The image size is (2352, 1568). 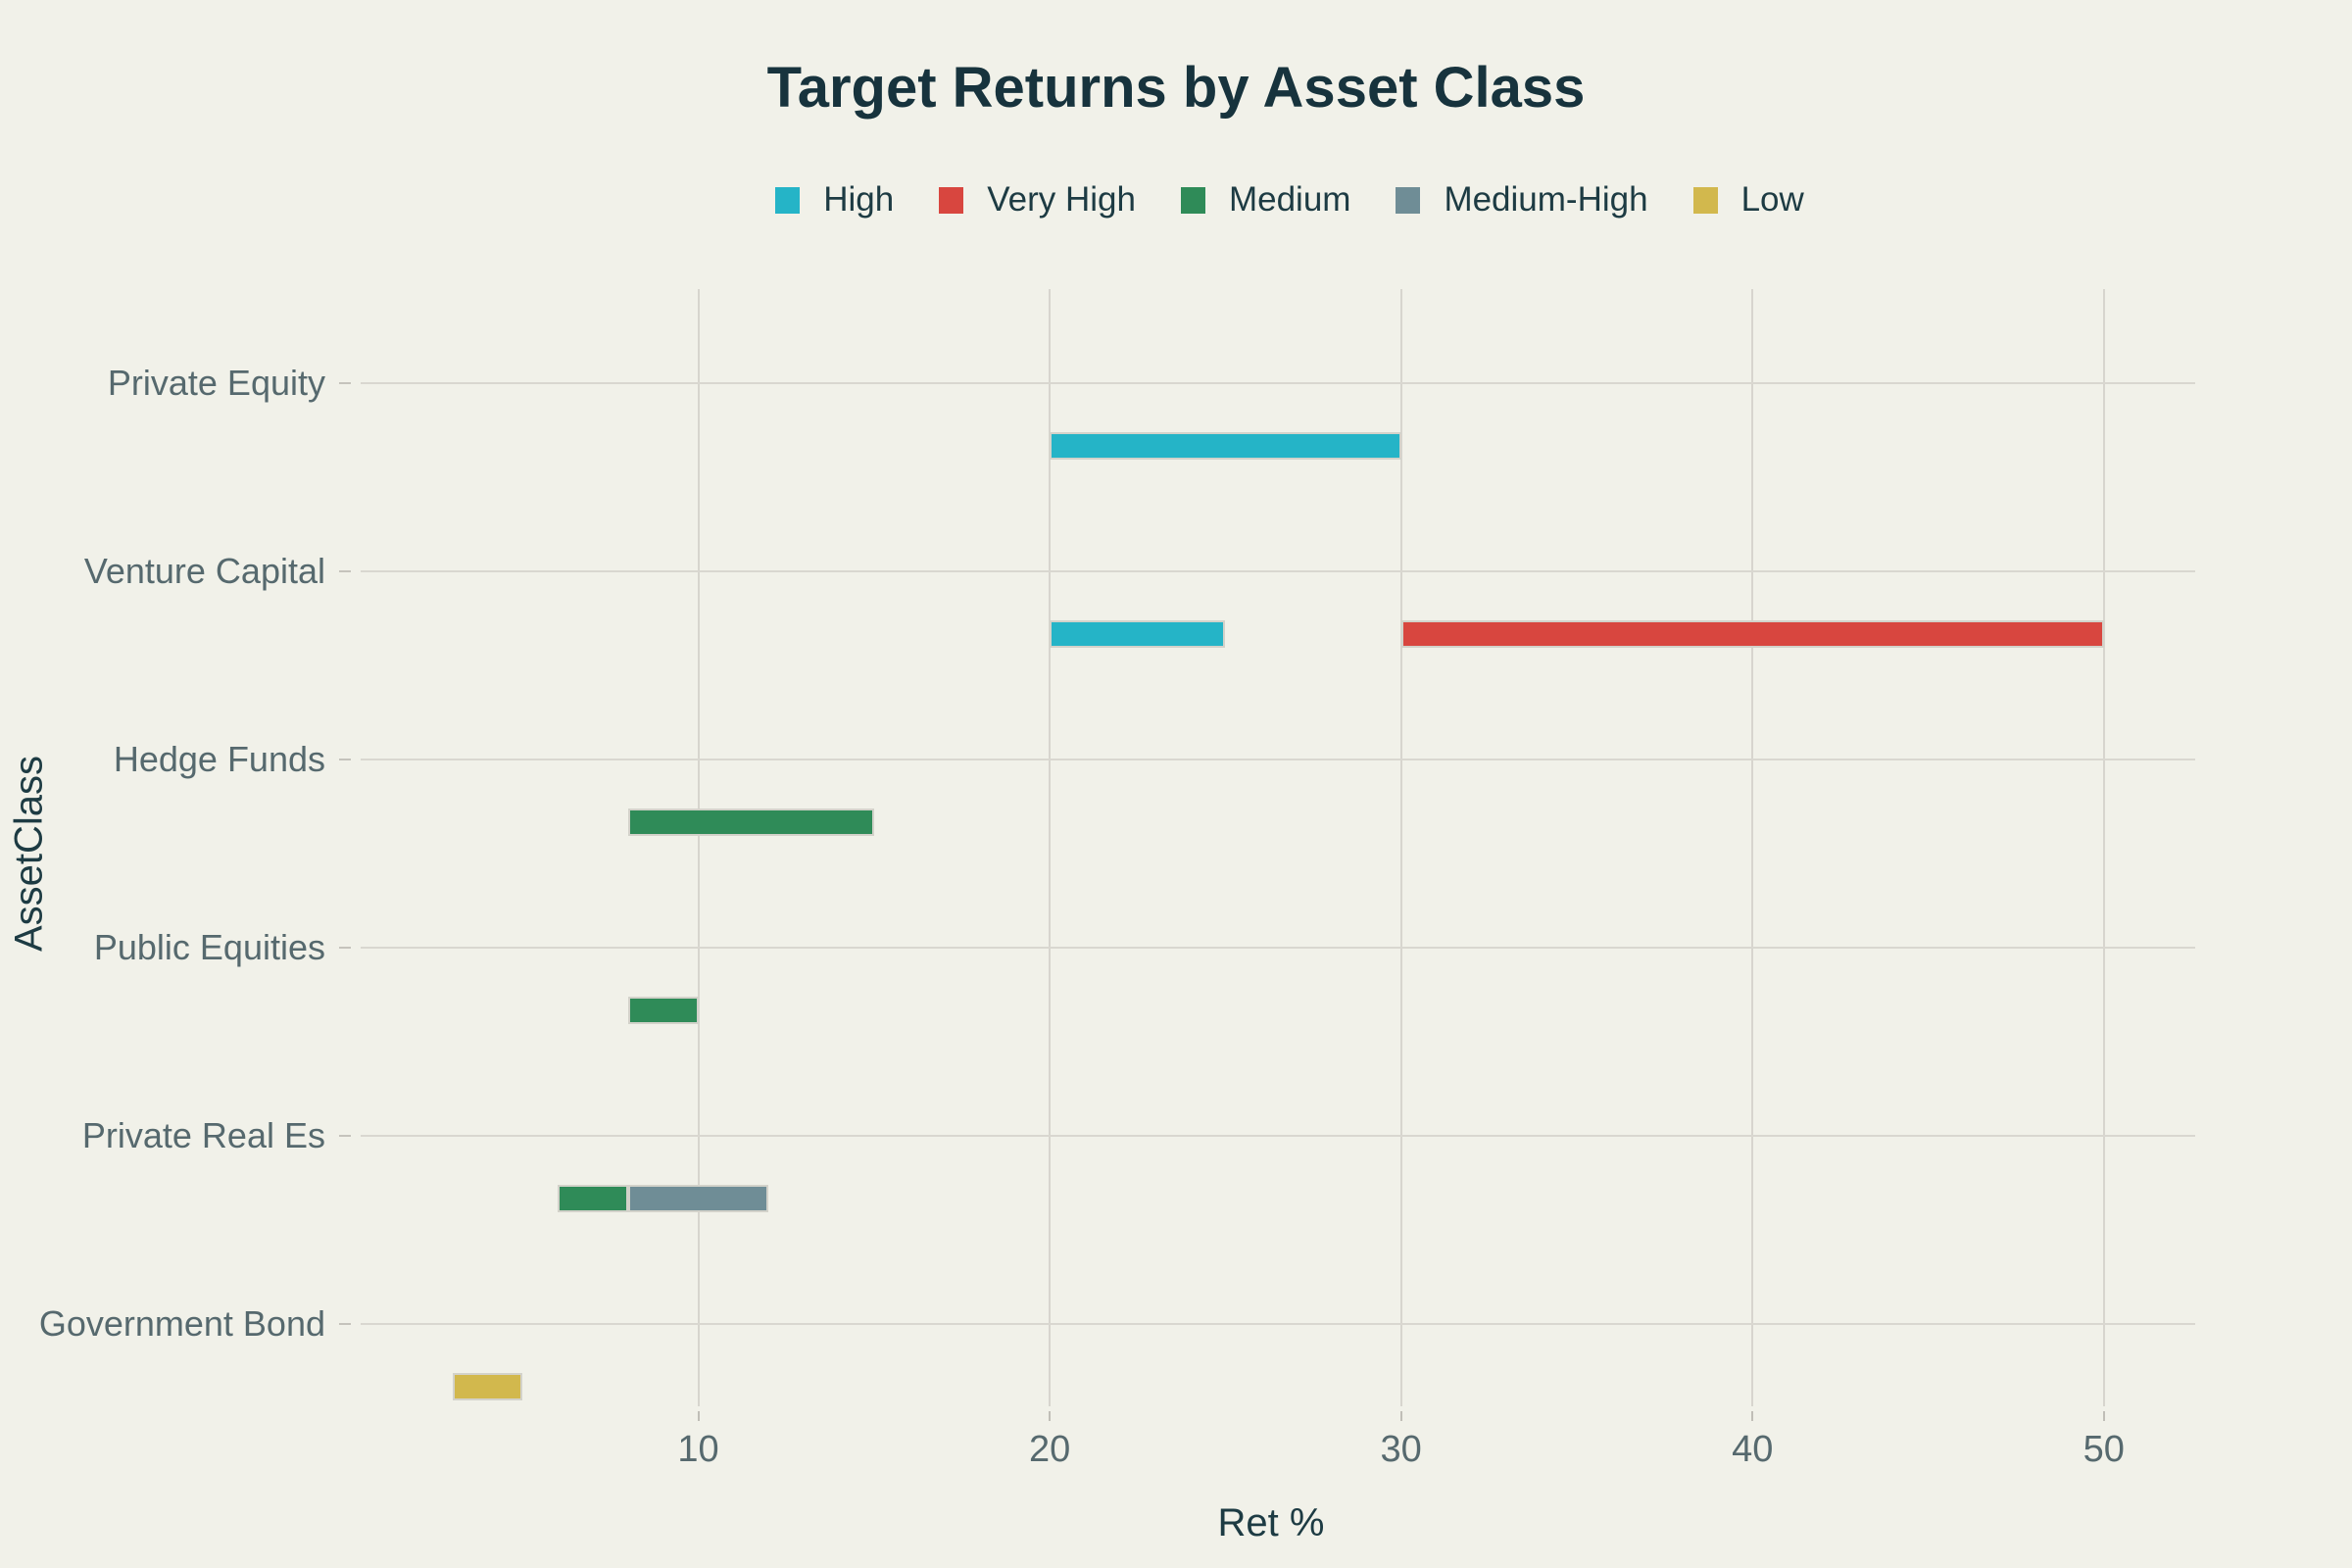 I want to click on legend-swatch-medium, so click(x=1192, y=200).